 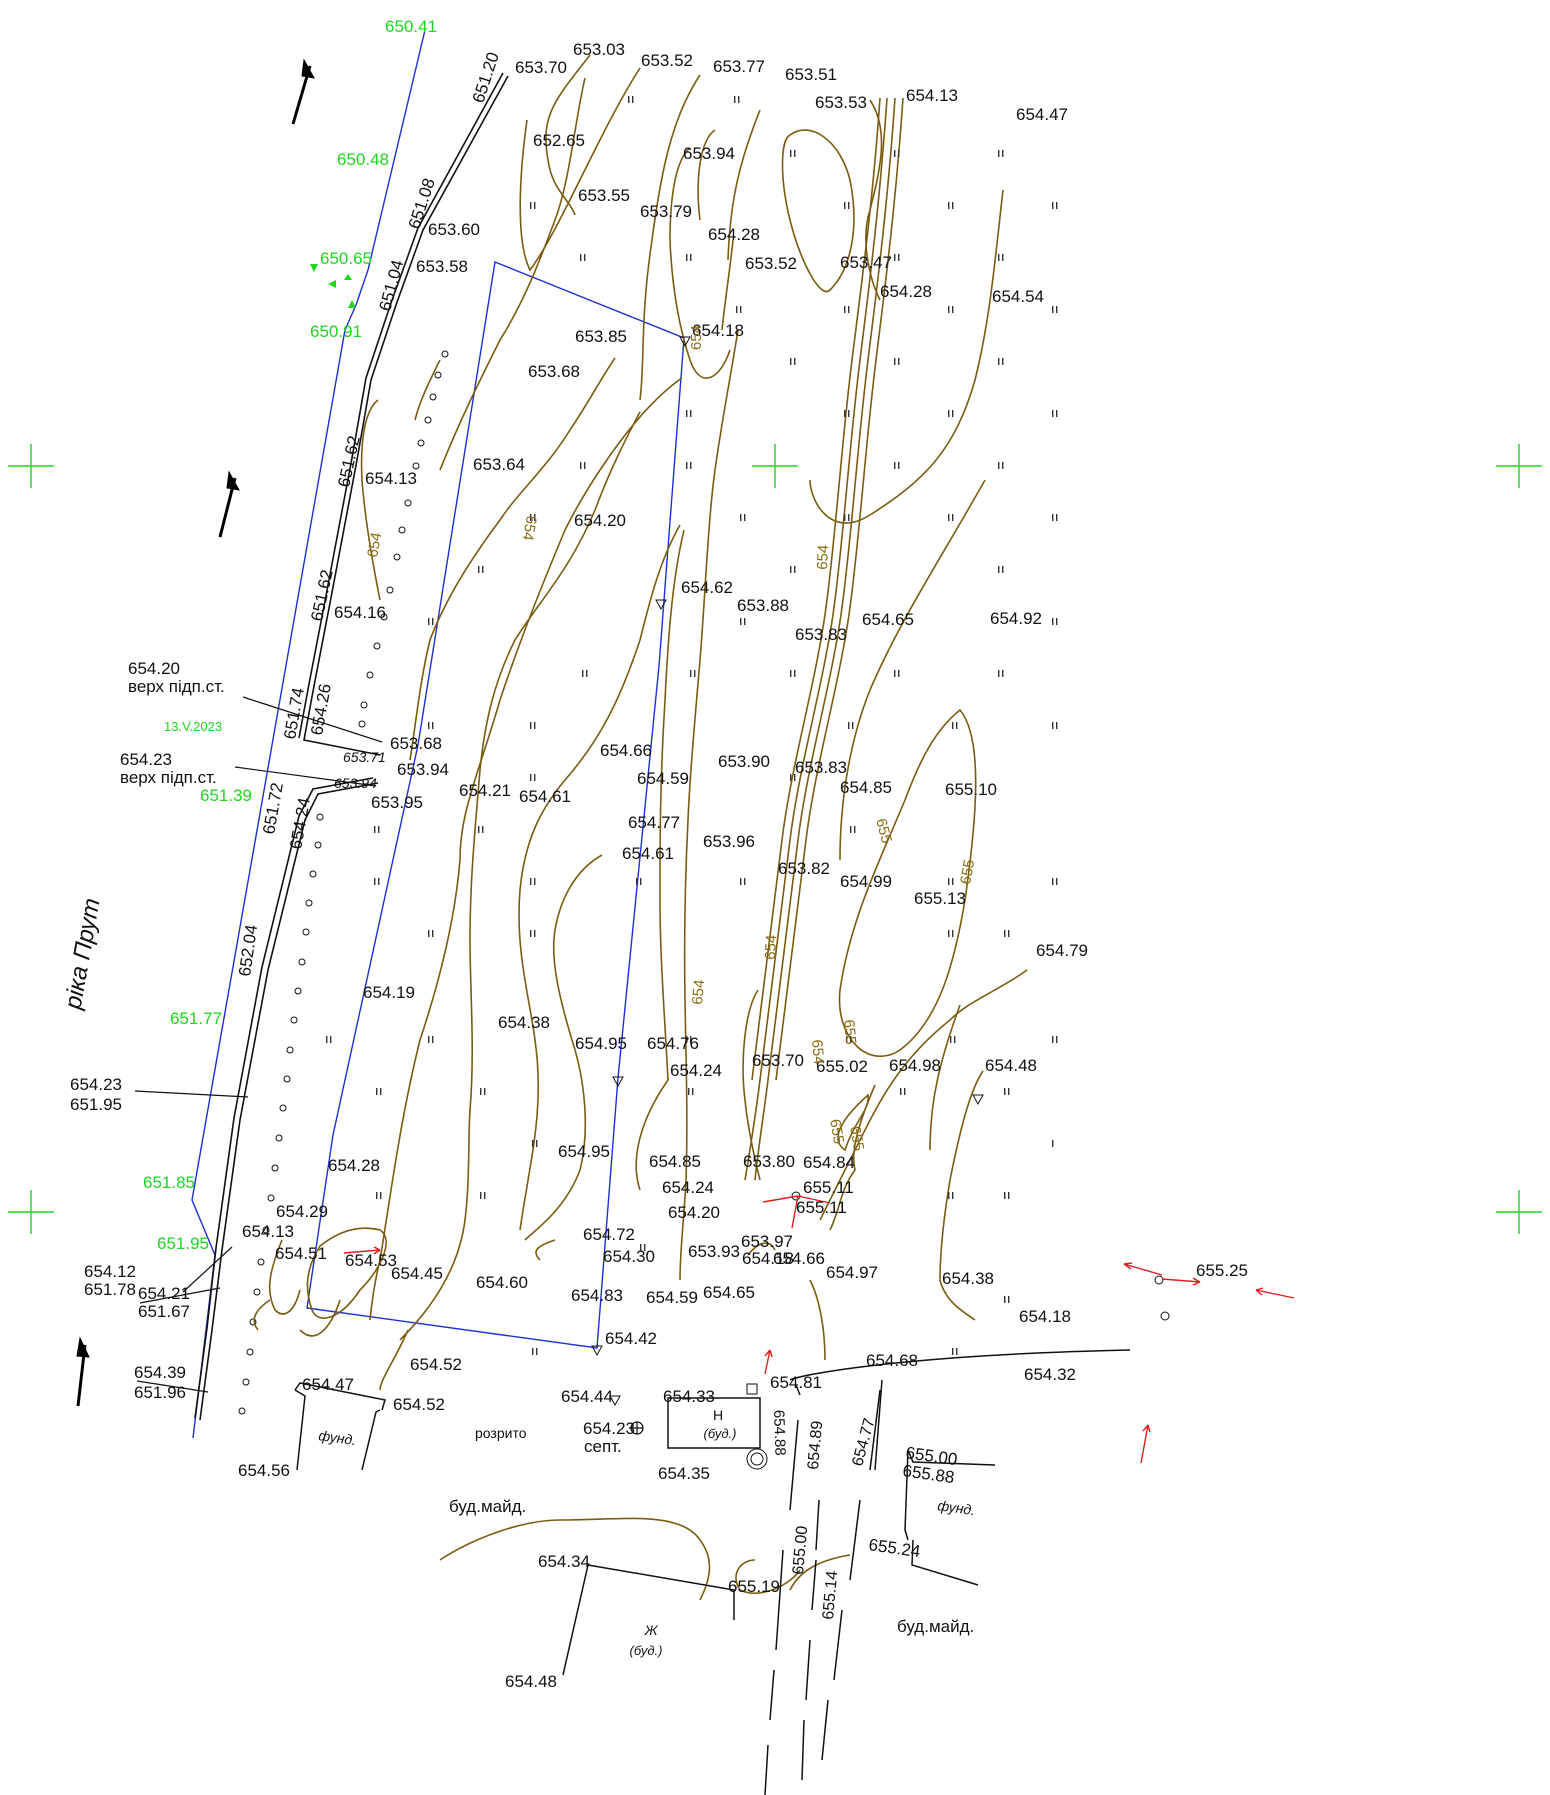 I want to click on elevation: 653.58, so click(x=442, y=266).